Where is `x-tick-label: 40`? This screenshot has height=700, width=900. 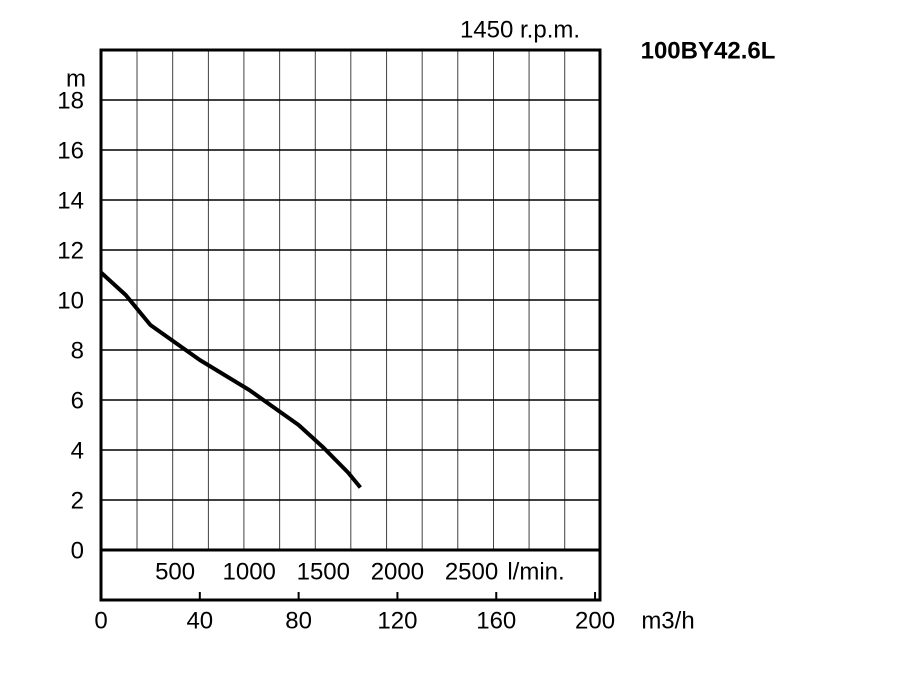
x-tick-label: 40 is located at coordinates (199, 620).